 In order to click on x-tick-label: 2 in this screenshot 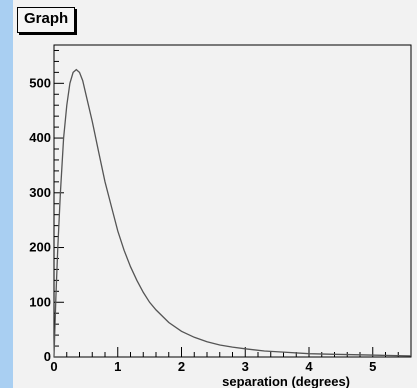, I will do `click(181, 366)`.